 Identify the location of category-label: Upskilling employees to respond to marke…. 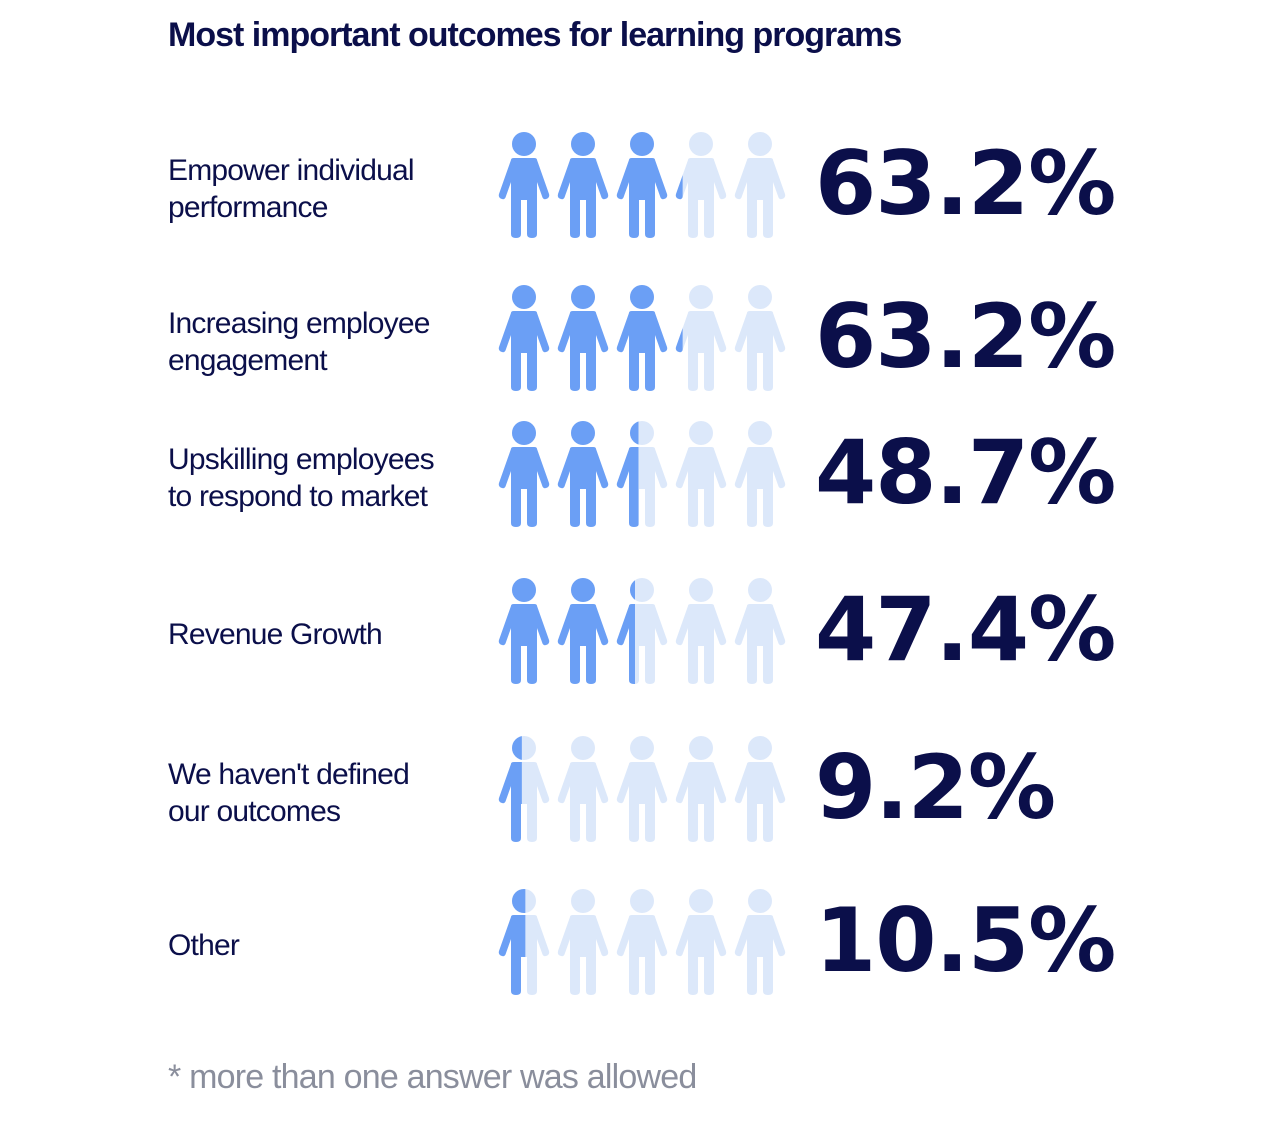
(301, 478).